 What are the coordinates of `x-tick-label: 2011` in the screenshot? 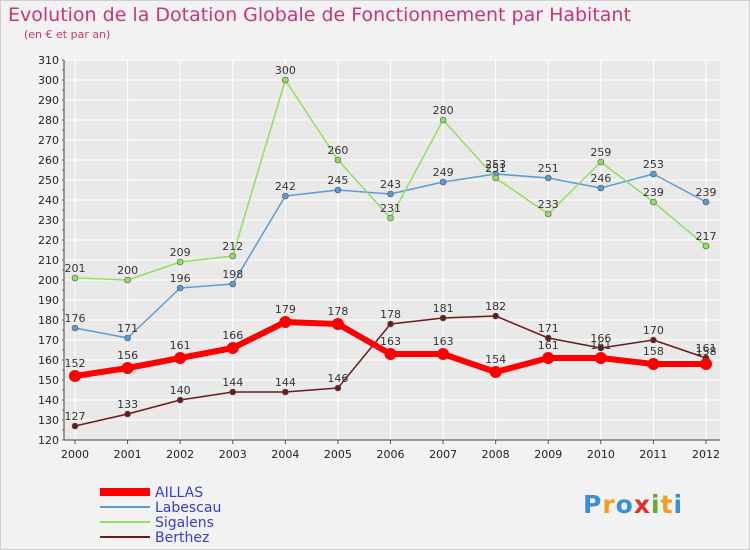 It's located at (653, 454).